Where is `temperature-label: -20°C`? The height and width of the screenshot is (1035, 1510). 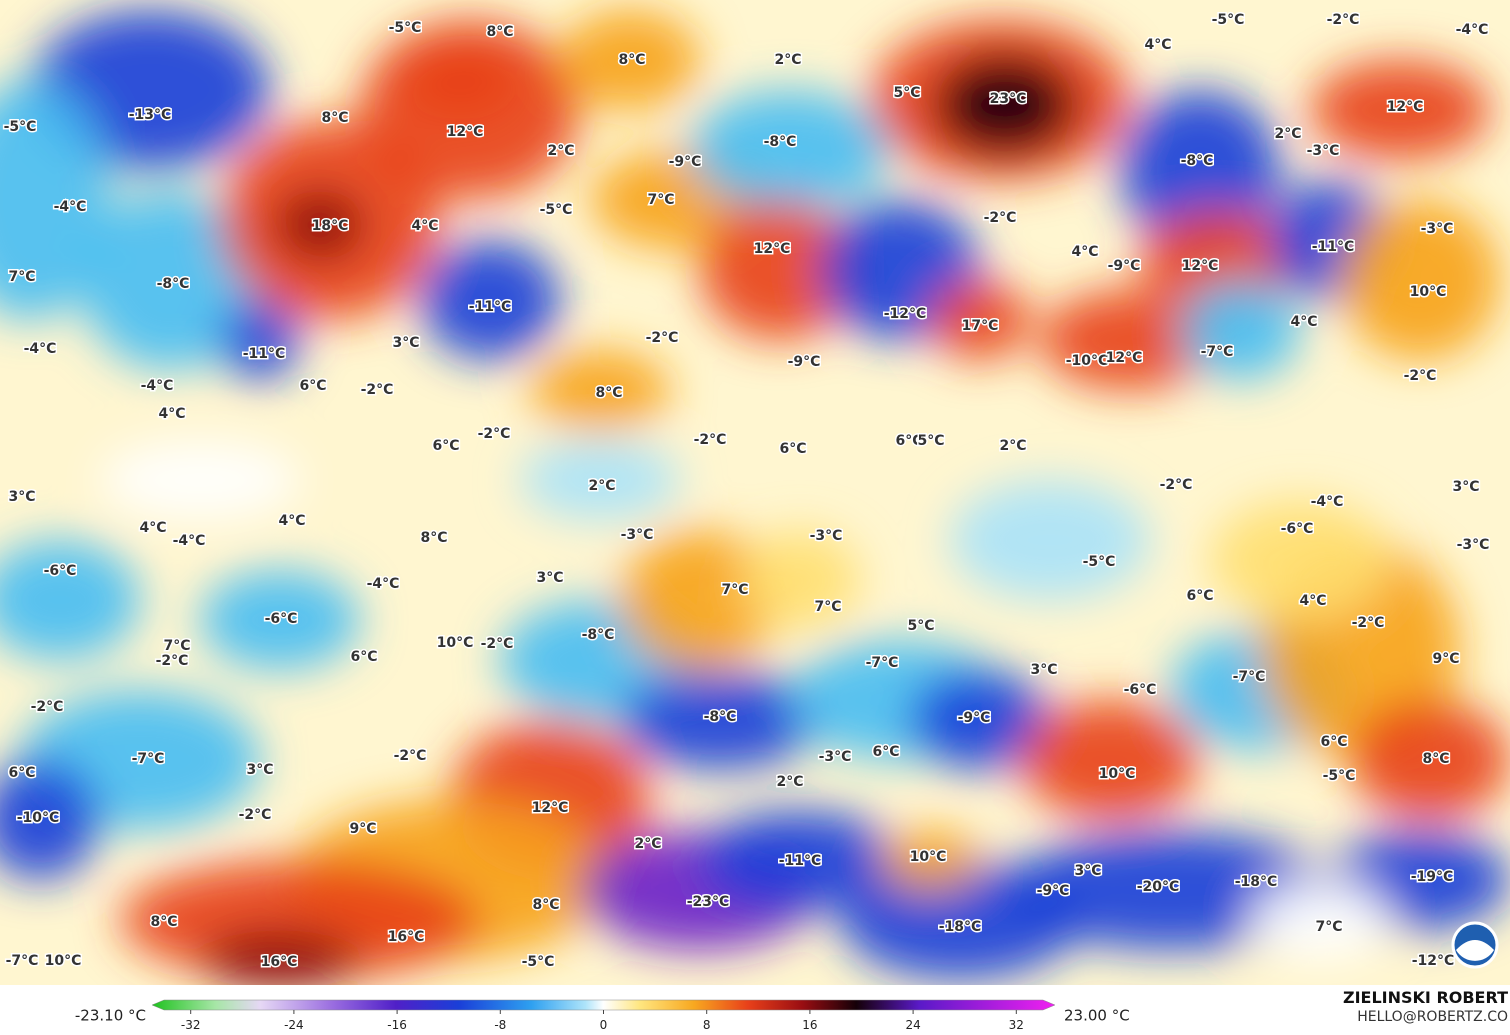
temperature-label: -20°C is located at coordinates (1158, 887).